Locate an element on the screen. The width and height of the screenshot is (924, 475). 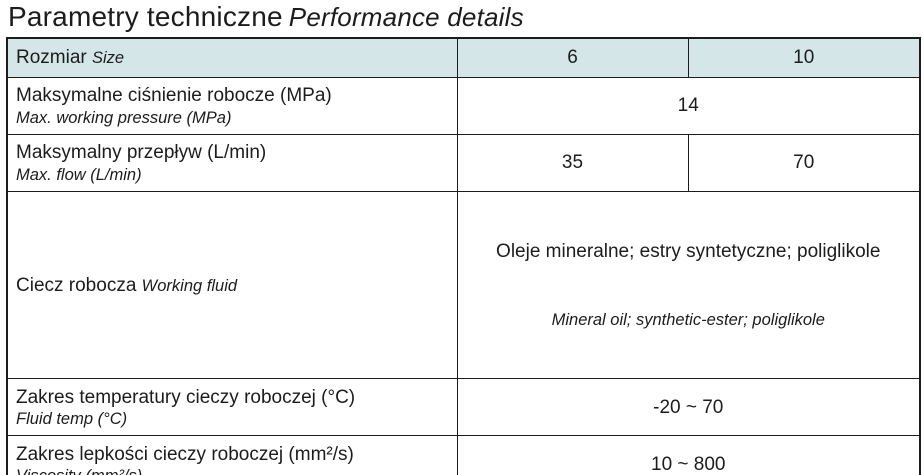
row-label-polish: Maksymalny przepływ (L/min) is located at coordinates (141, 153).